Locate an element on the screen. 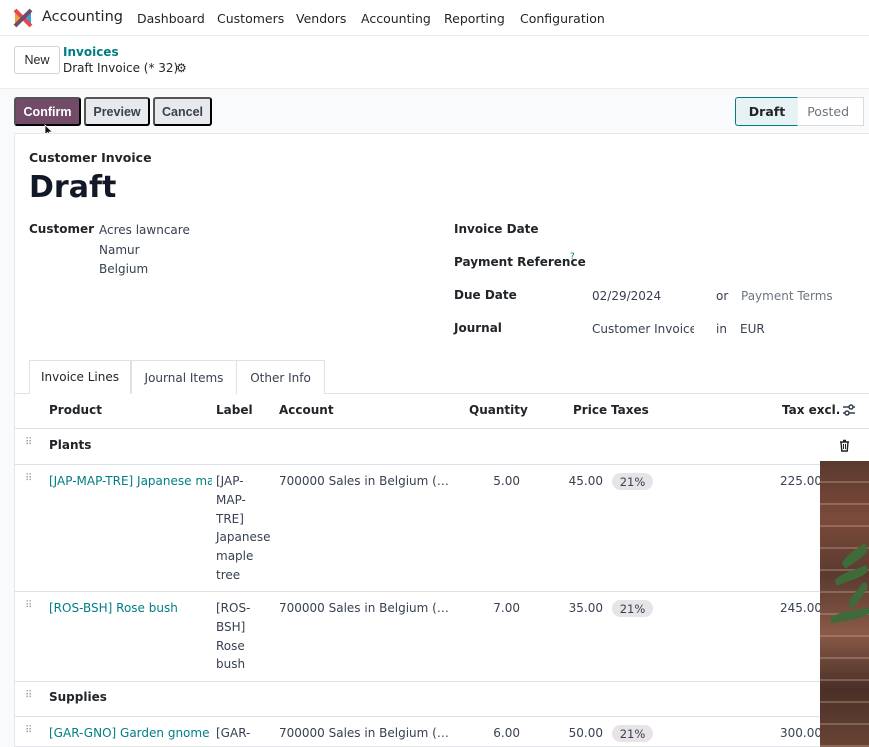 The width and height of the screenshot is (869, 747). journal-input: Customer Invoices is located at coordinates (643, 329).